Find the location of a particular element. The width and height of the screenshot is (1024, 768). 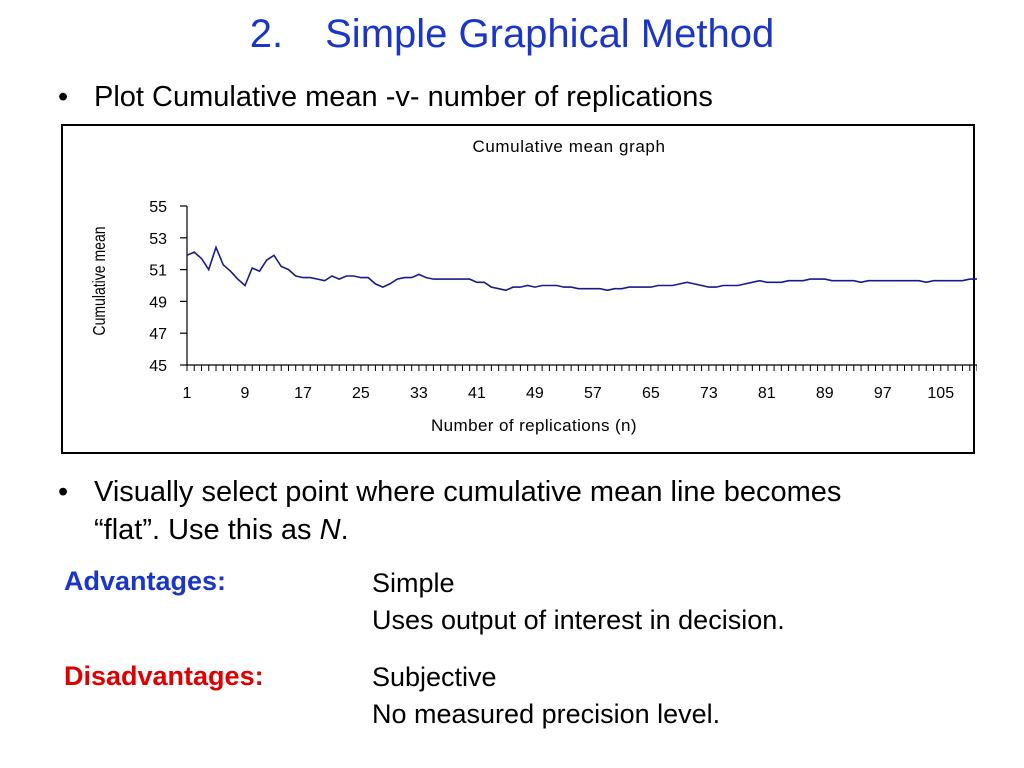

y-tick-label: 47 is located at coordinates (158, 334).